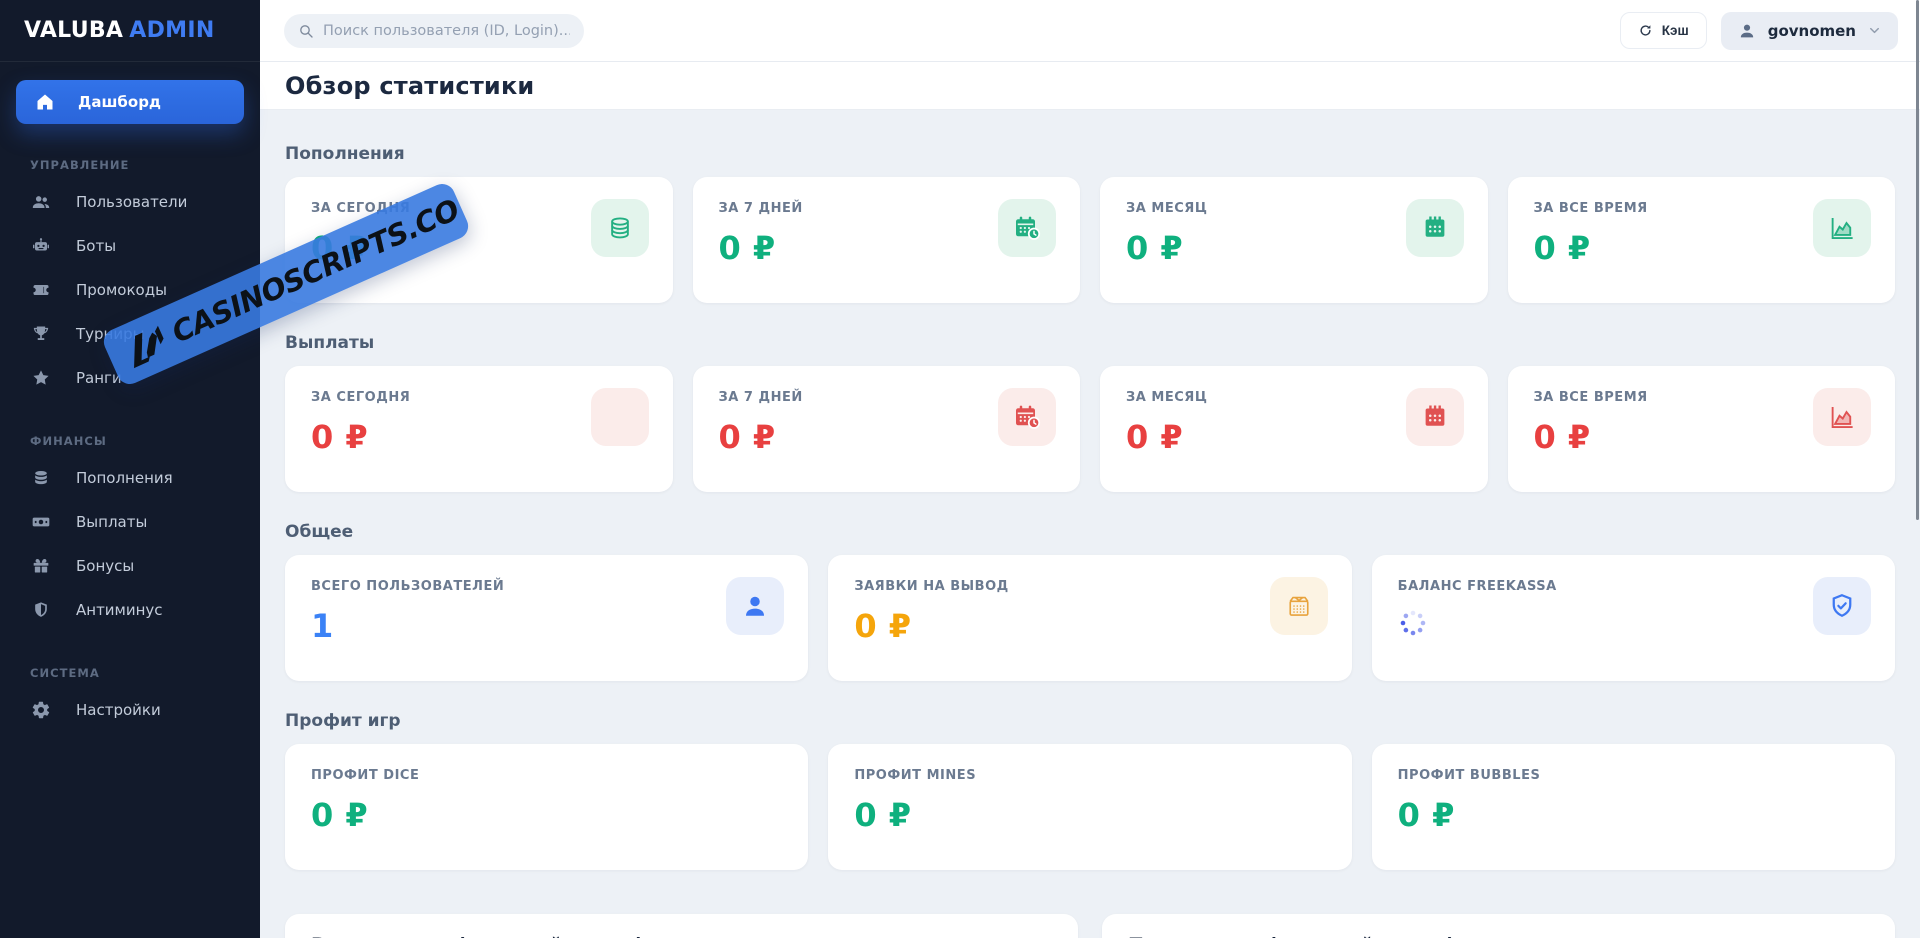  I want to click on sidebar-section-finance: ФИНАНСЫ, so click(68, 441).